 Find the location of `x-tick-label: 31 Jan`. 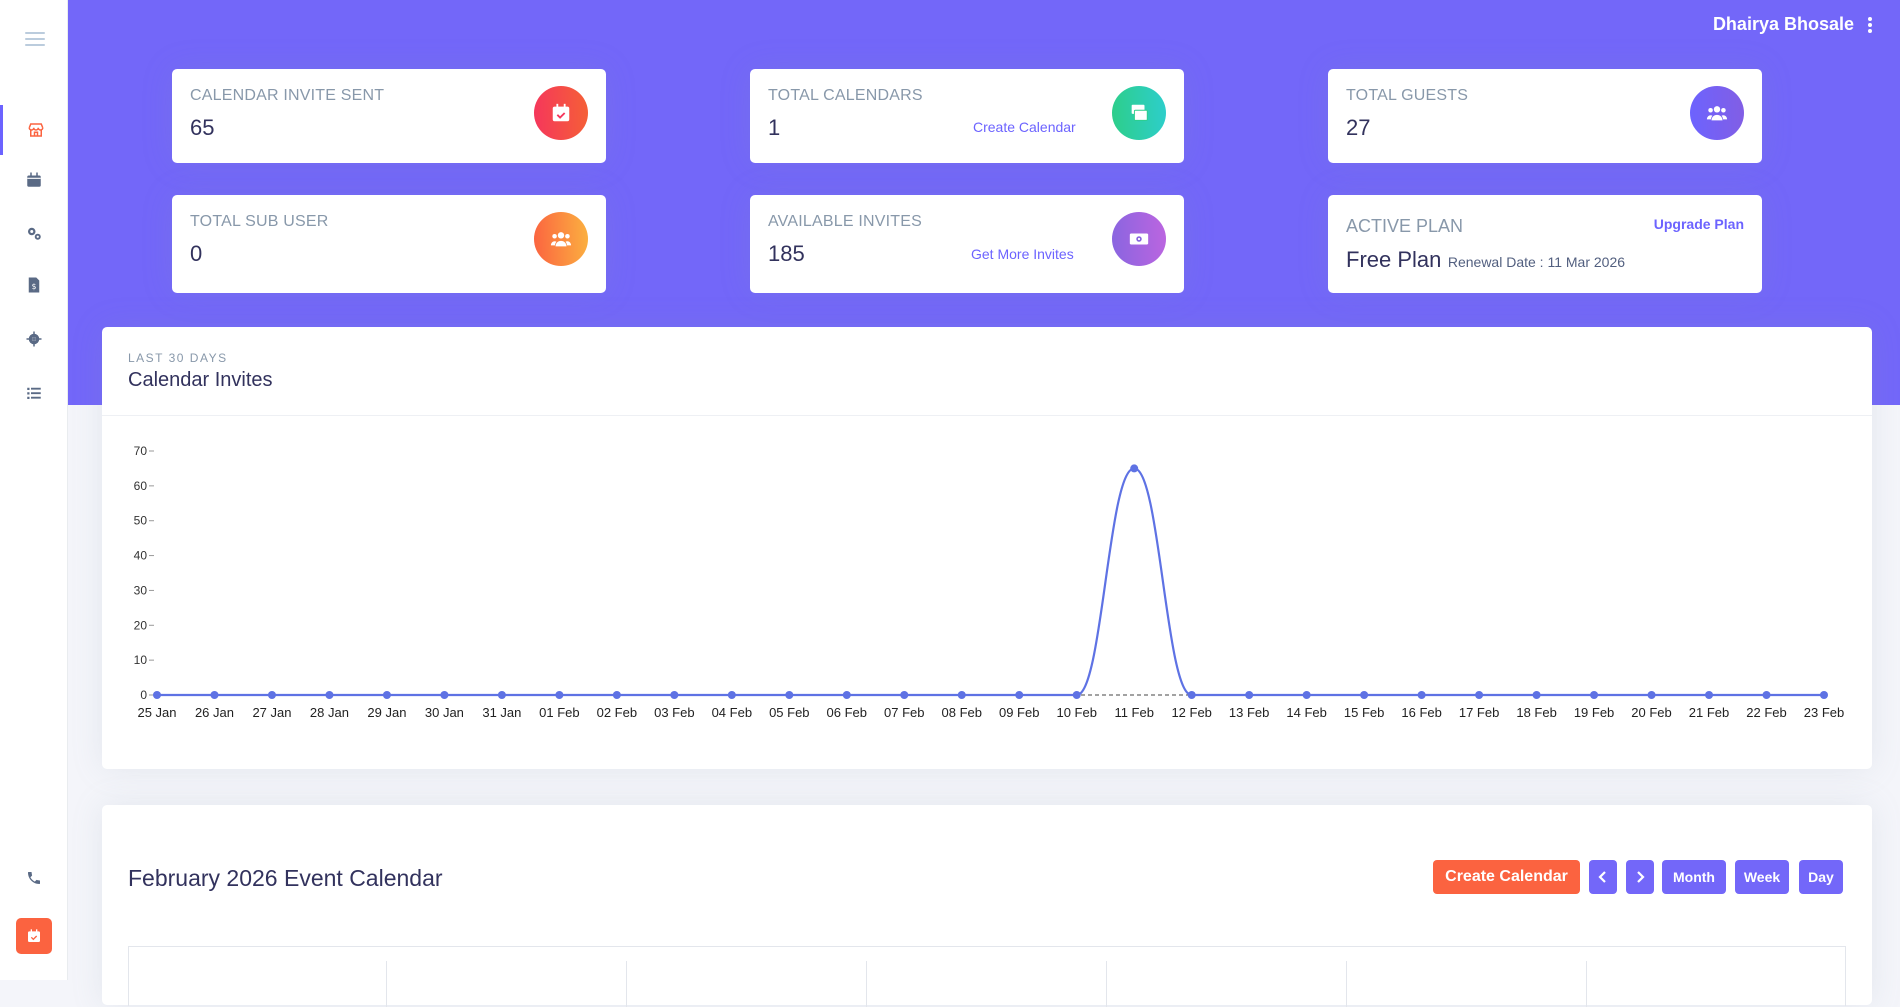

x-tick-label: 31 Jan is located at coordinates (501, 712).